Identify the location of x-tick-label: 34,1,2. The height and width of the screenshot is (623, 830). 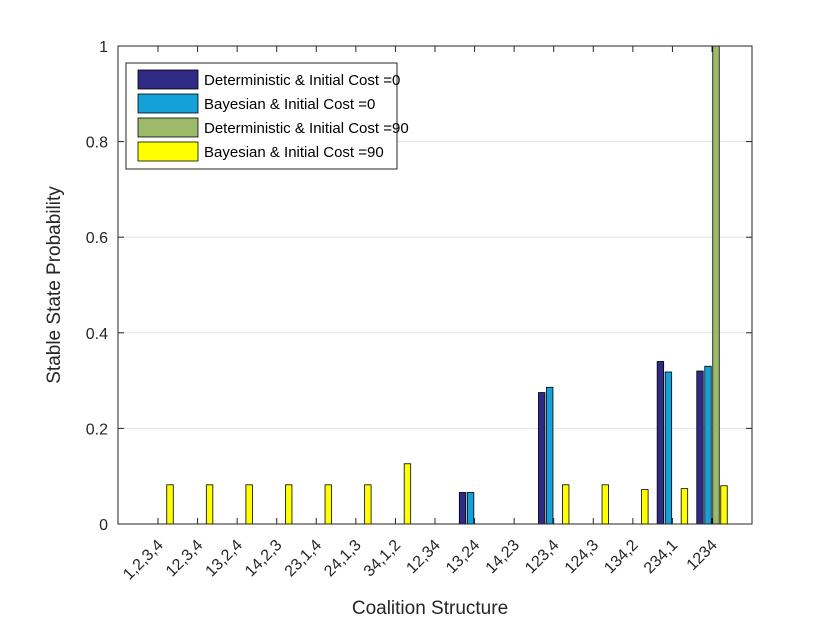
(383, 559).